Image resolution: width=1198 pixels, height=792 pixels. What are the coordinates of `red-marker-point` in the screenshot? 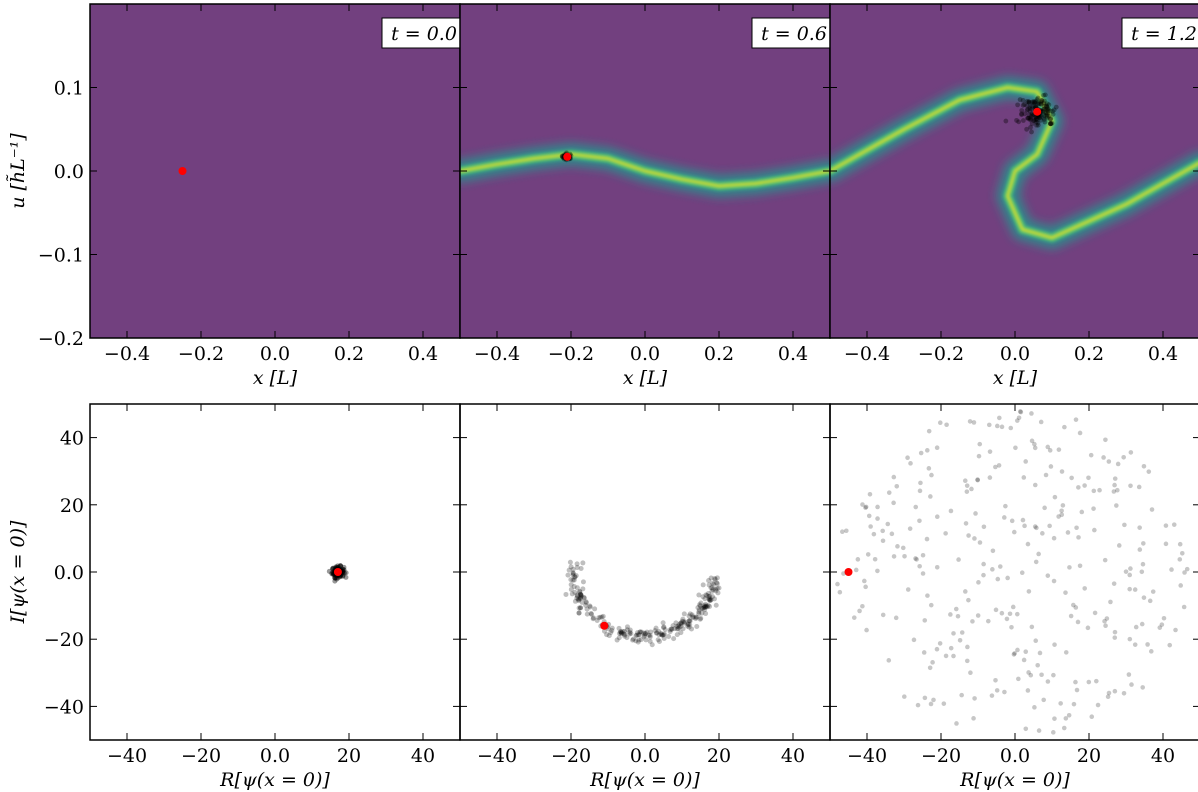 It's located at (1037, 111).